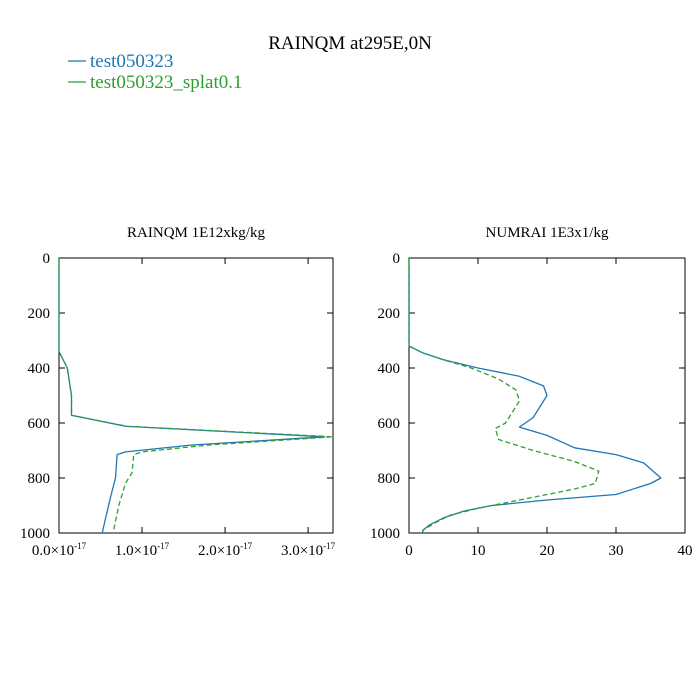 The height and width of the screenshot is (700, 700). What do you see at coordinates (59, 550) in the screenshot?
I see `x-tick-label: 0.0×10⁻¹⁷` at bounding box center [59, 550].